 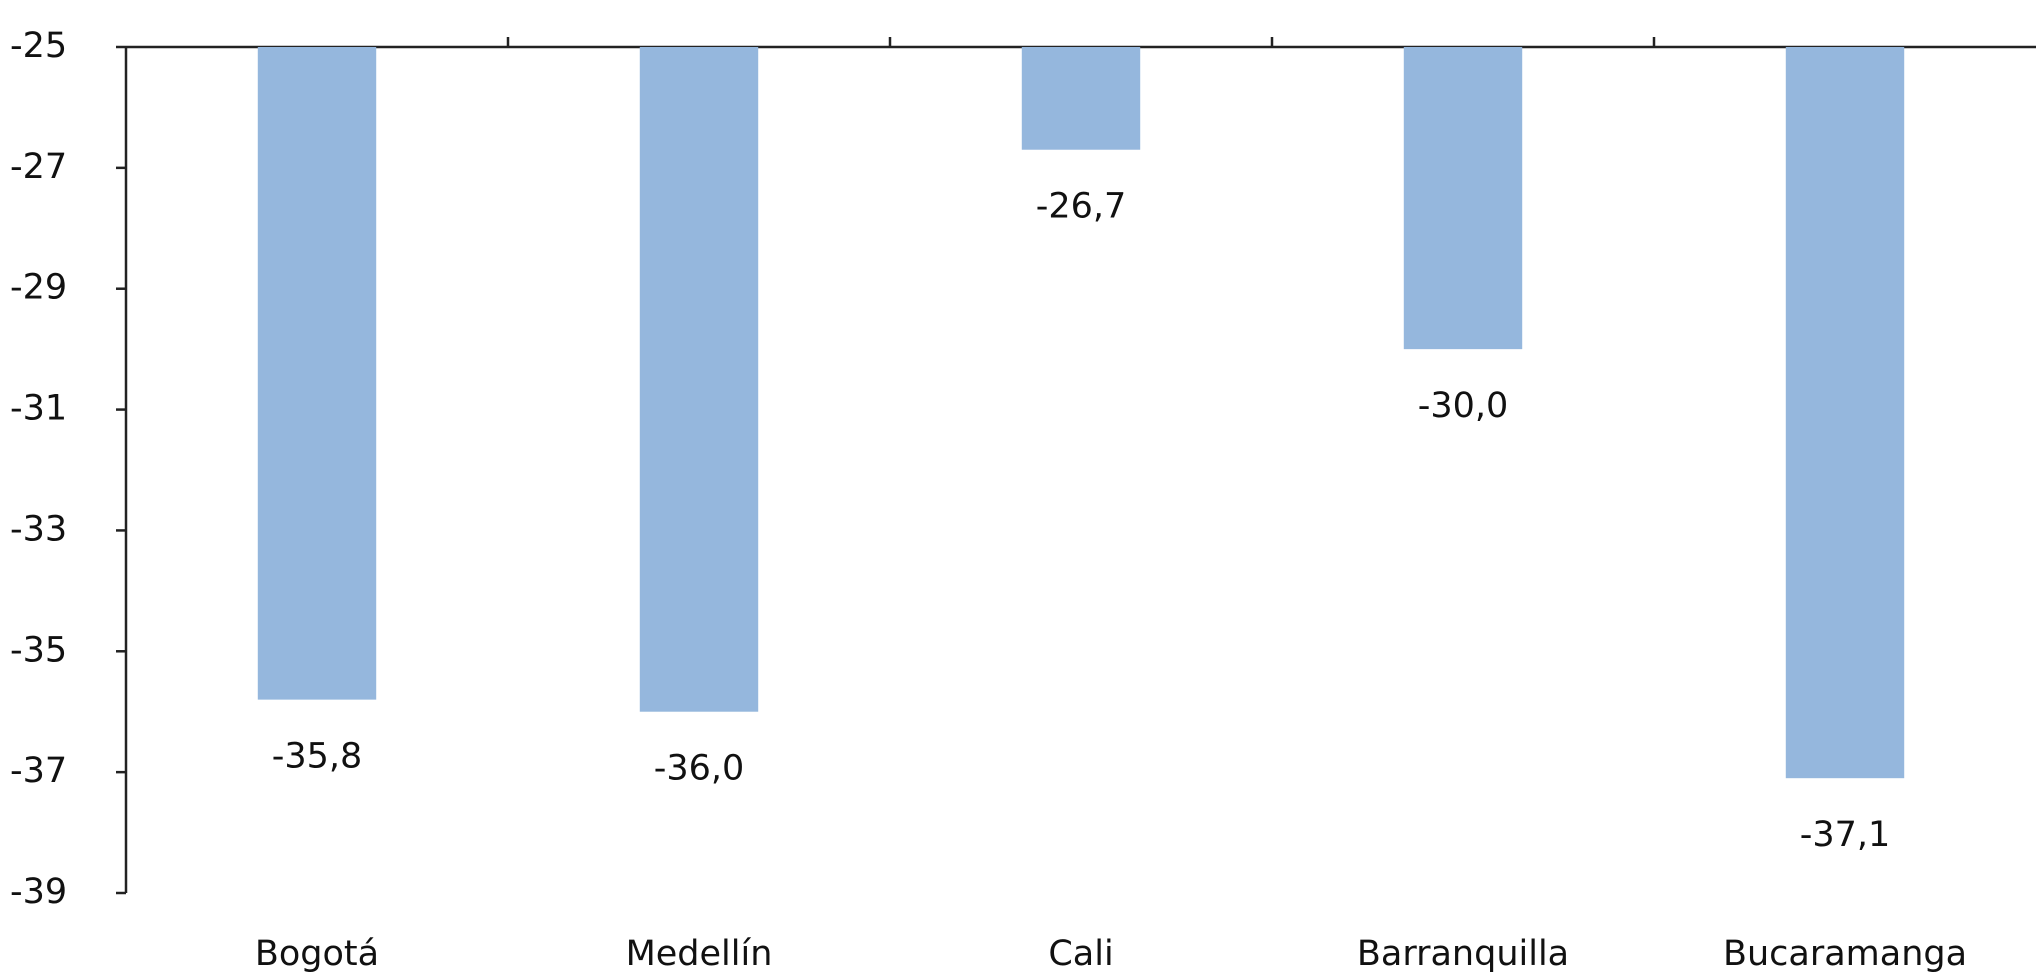 I want to click on y-tick-label: -35, so click(x=38, y=650).